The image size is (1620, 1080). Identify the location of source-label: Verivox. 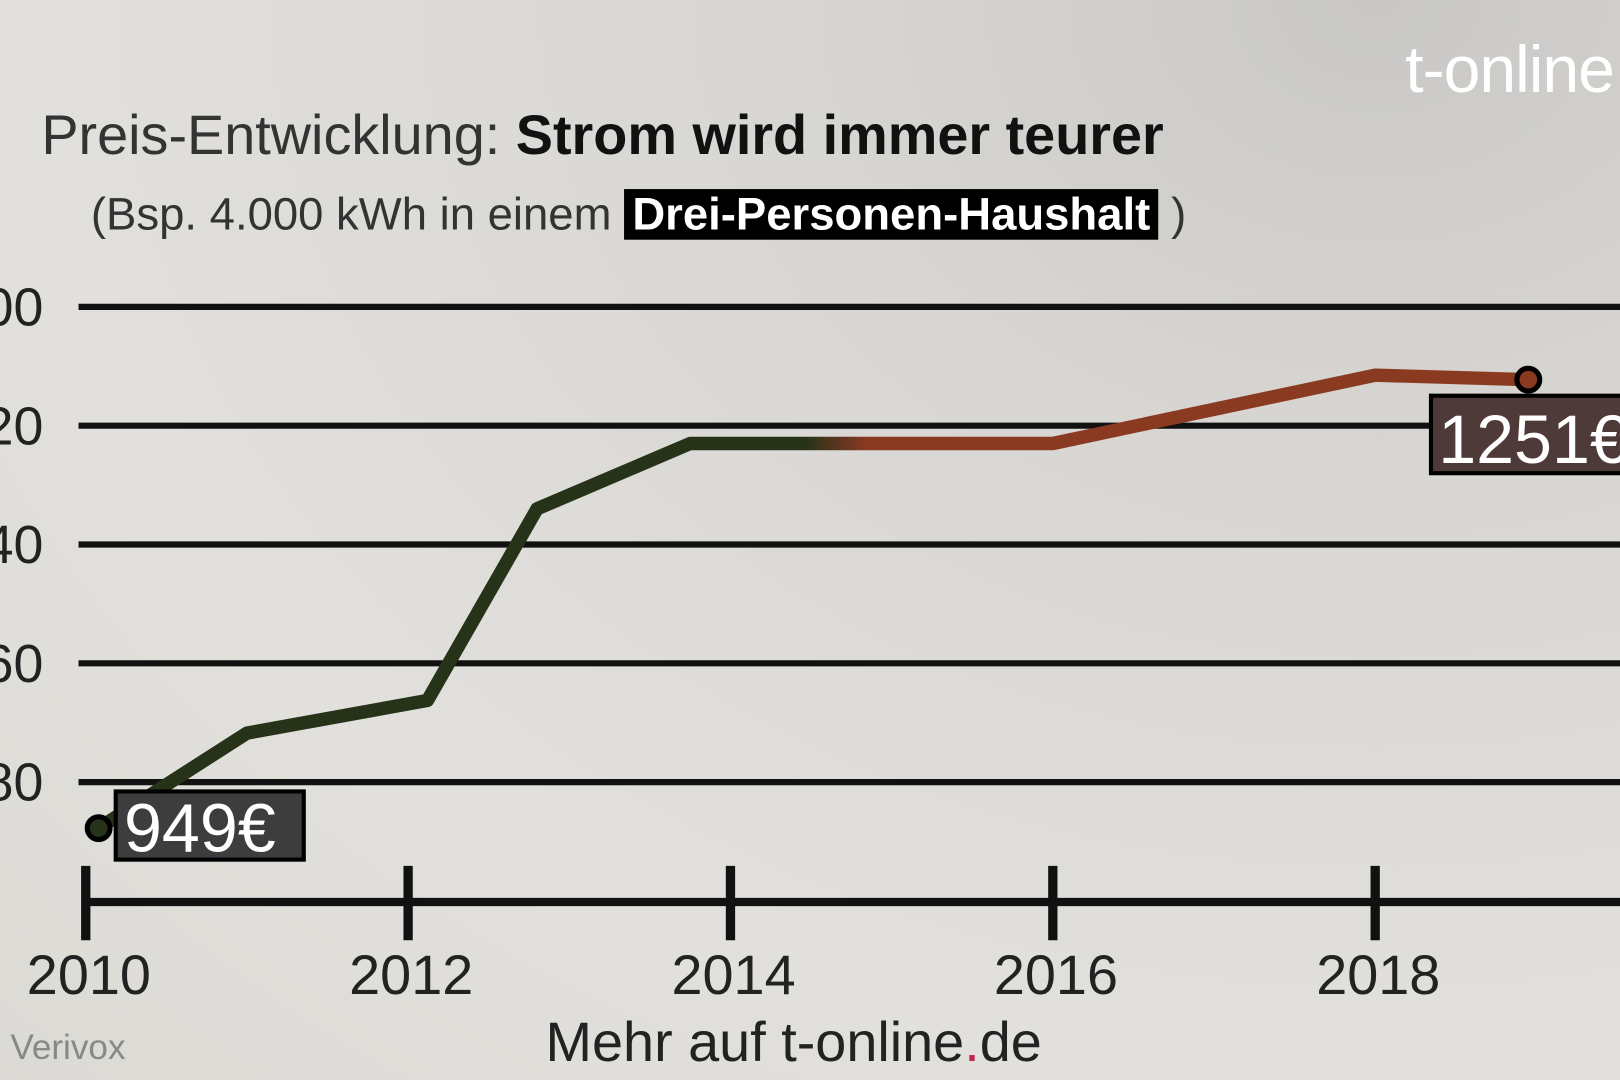
(68, 1048).